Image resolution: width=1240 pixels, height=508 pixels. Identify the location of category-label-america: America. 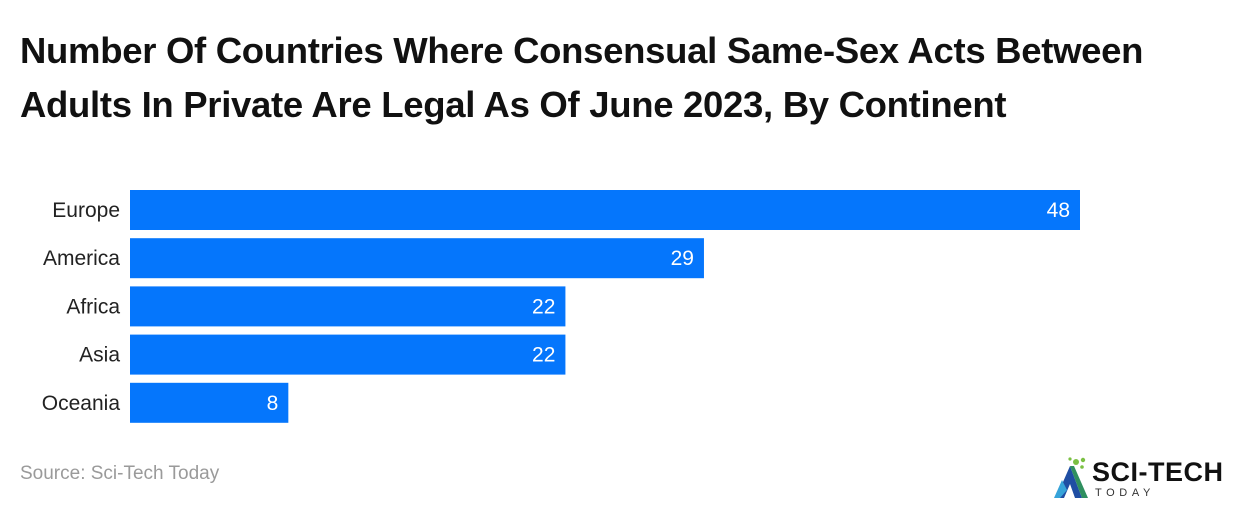
(81, 258).